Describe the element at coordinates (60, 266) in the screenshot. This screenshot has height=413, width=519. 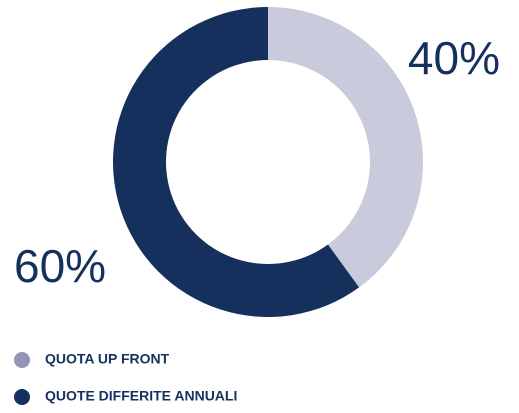
I see `value-label: 60%` at that location.